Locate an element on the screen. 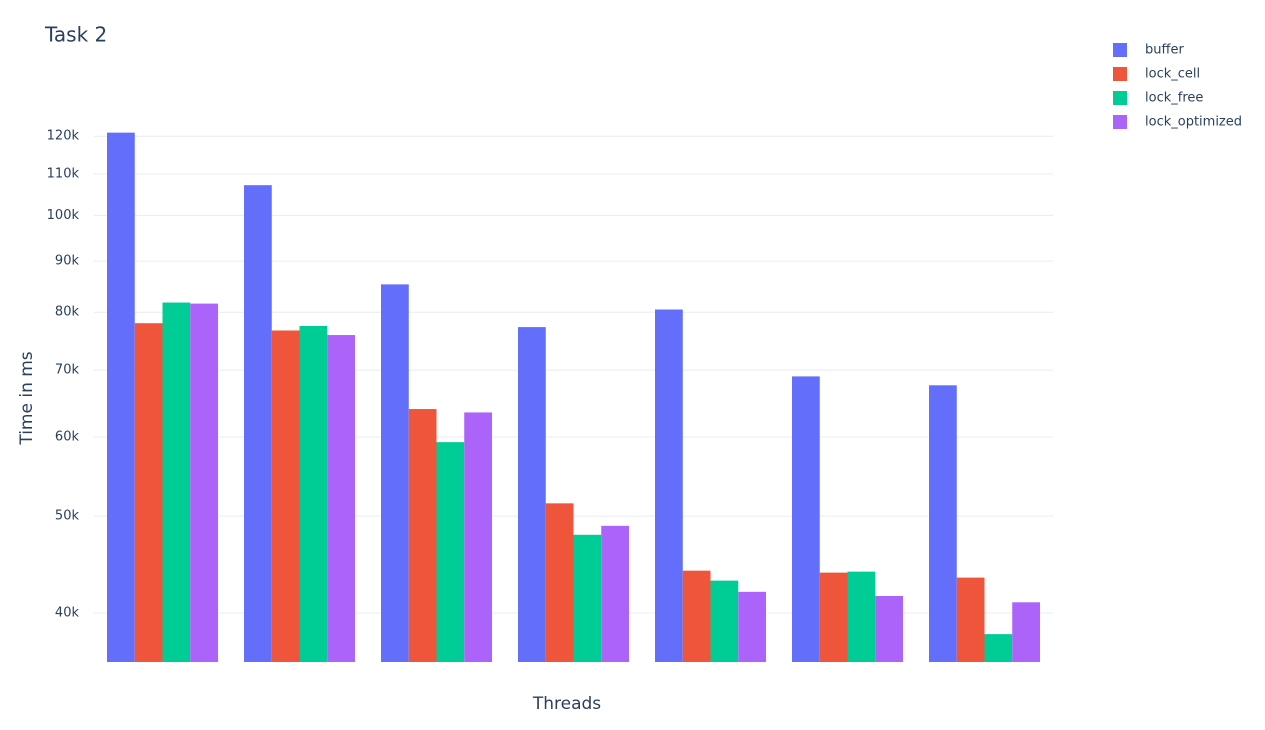 Image resolution: width=1265 pixels, height=730 pixels. y-tick-label: 40k is located at coordinates (67, 613).